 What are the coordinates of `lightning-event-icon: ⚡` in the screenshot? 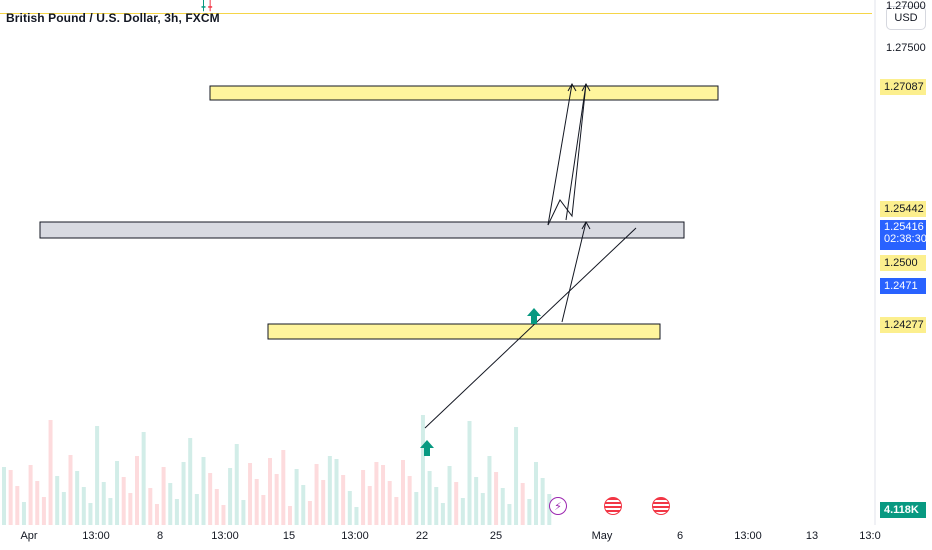 It's located at (558, 506).